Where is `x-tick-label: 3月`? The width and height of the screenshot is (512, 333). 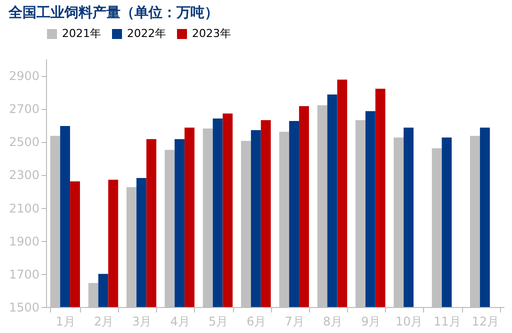
x-tick-label: 3月 is located at coordinates (142, 321).